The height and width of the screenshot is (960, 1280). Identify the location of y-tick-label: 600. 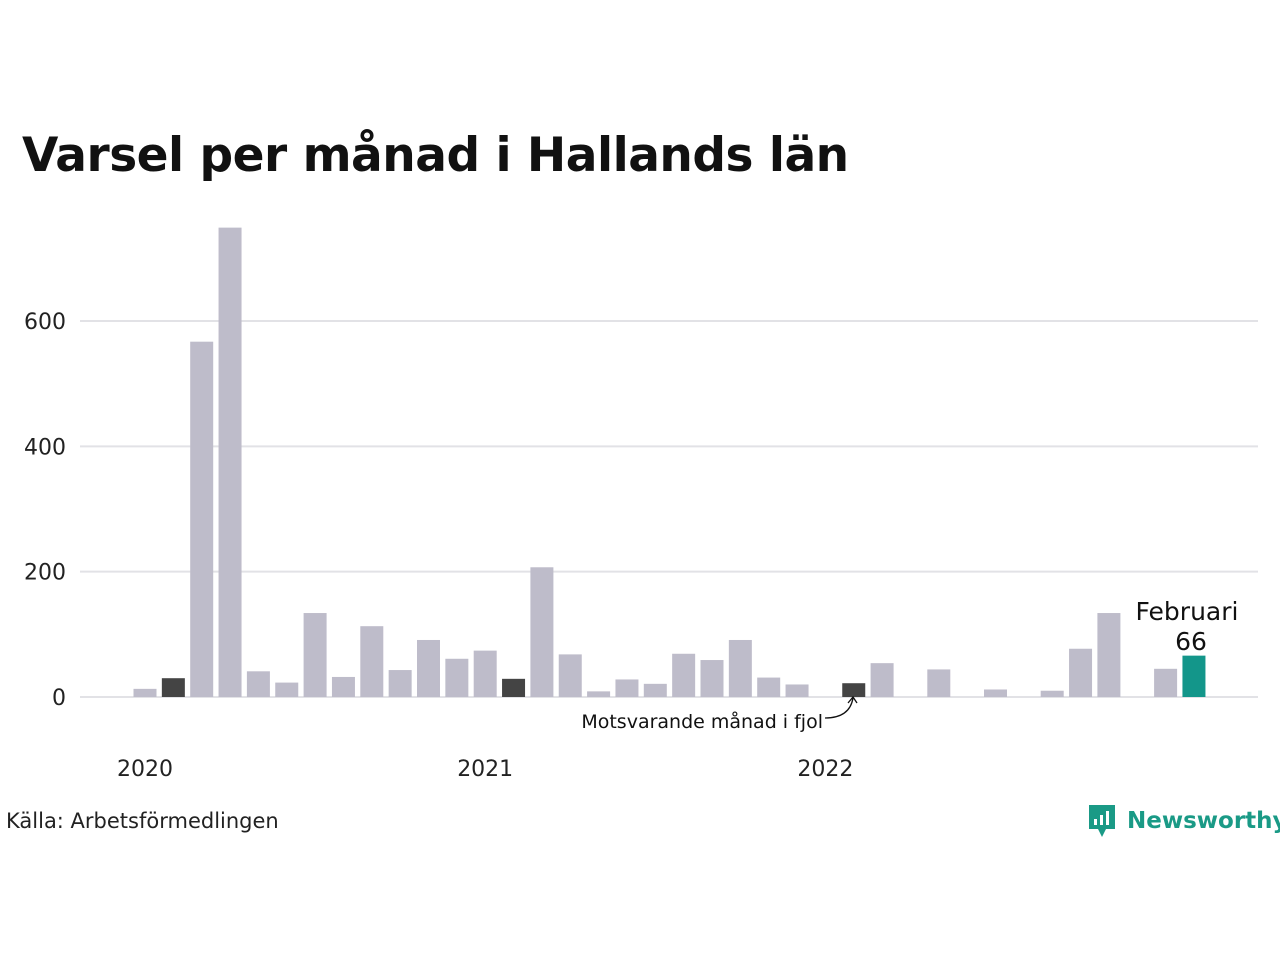
(45, 322).